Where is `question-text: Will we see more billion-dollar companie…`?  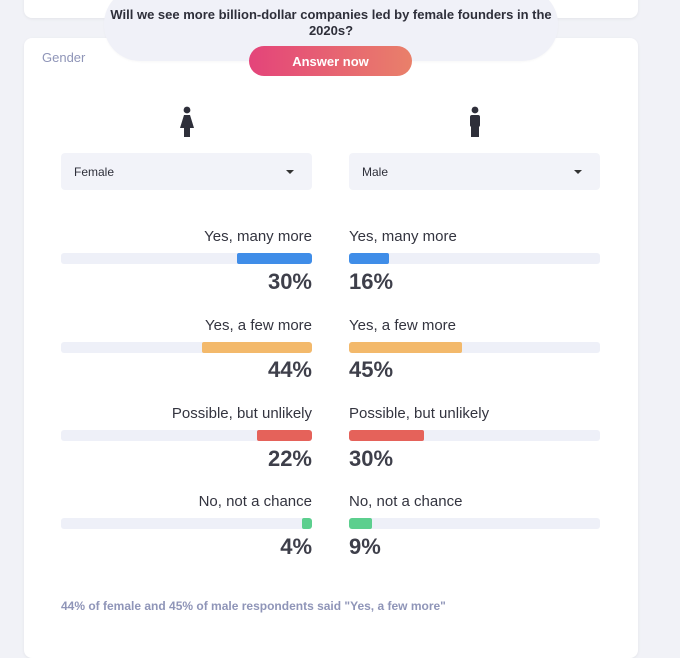
question-text: Will we see more billion-dollar companie… is located at coordinates (331, 22).